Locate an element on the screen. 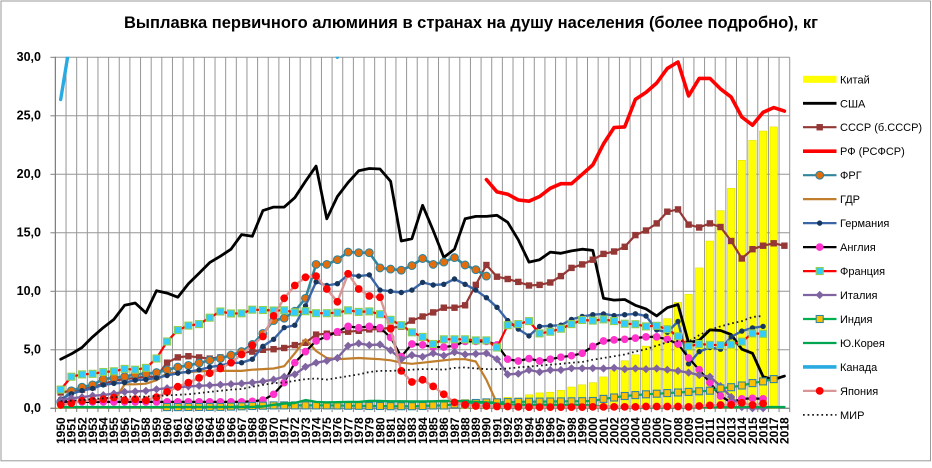 The image size is (932, 468). svg-text: 1977 is located at coordinates (348, 430).